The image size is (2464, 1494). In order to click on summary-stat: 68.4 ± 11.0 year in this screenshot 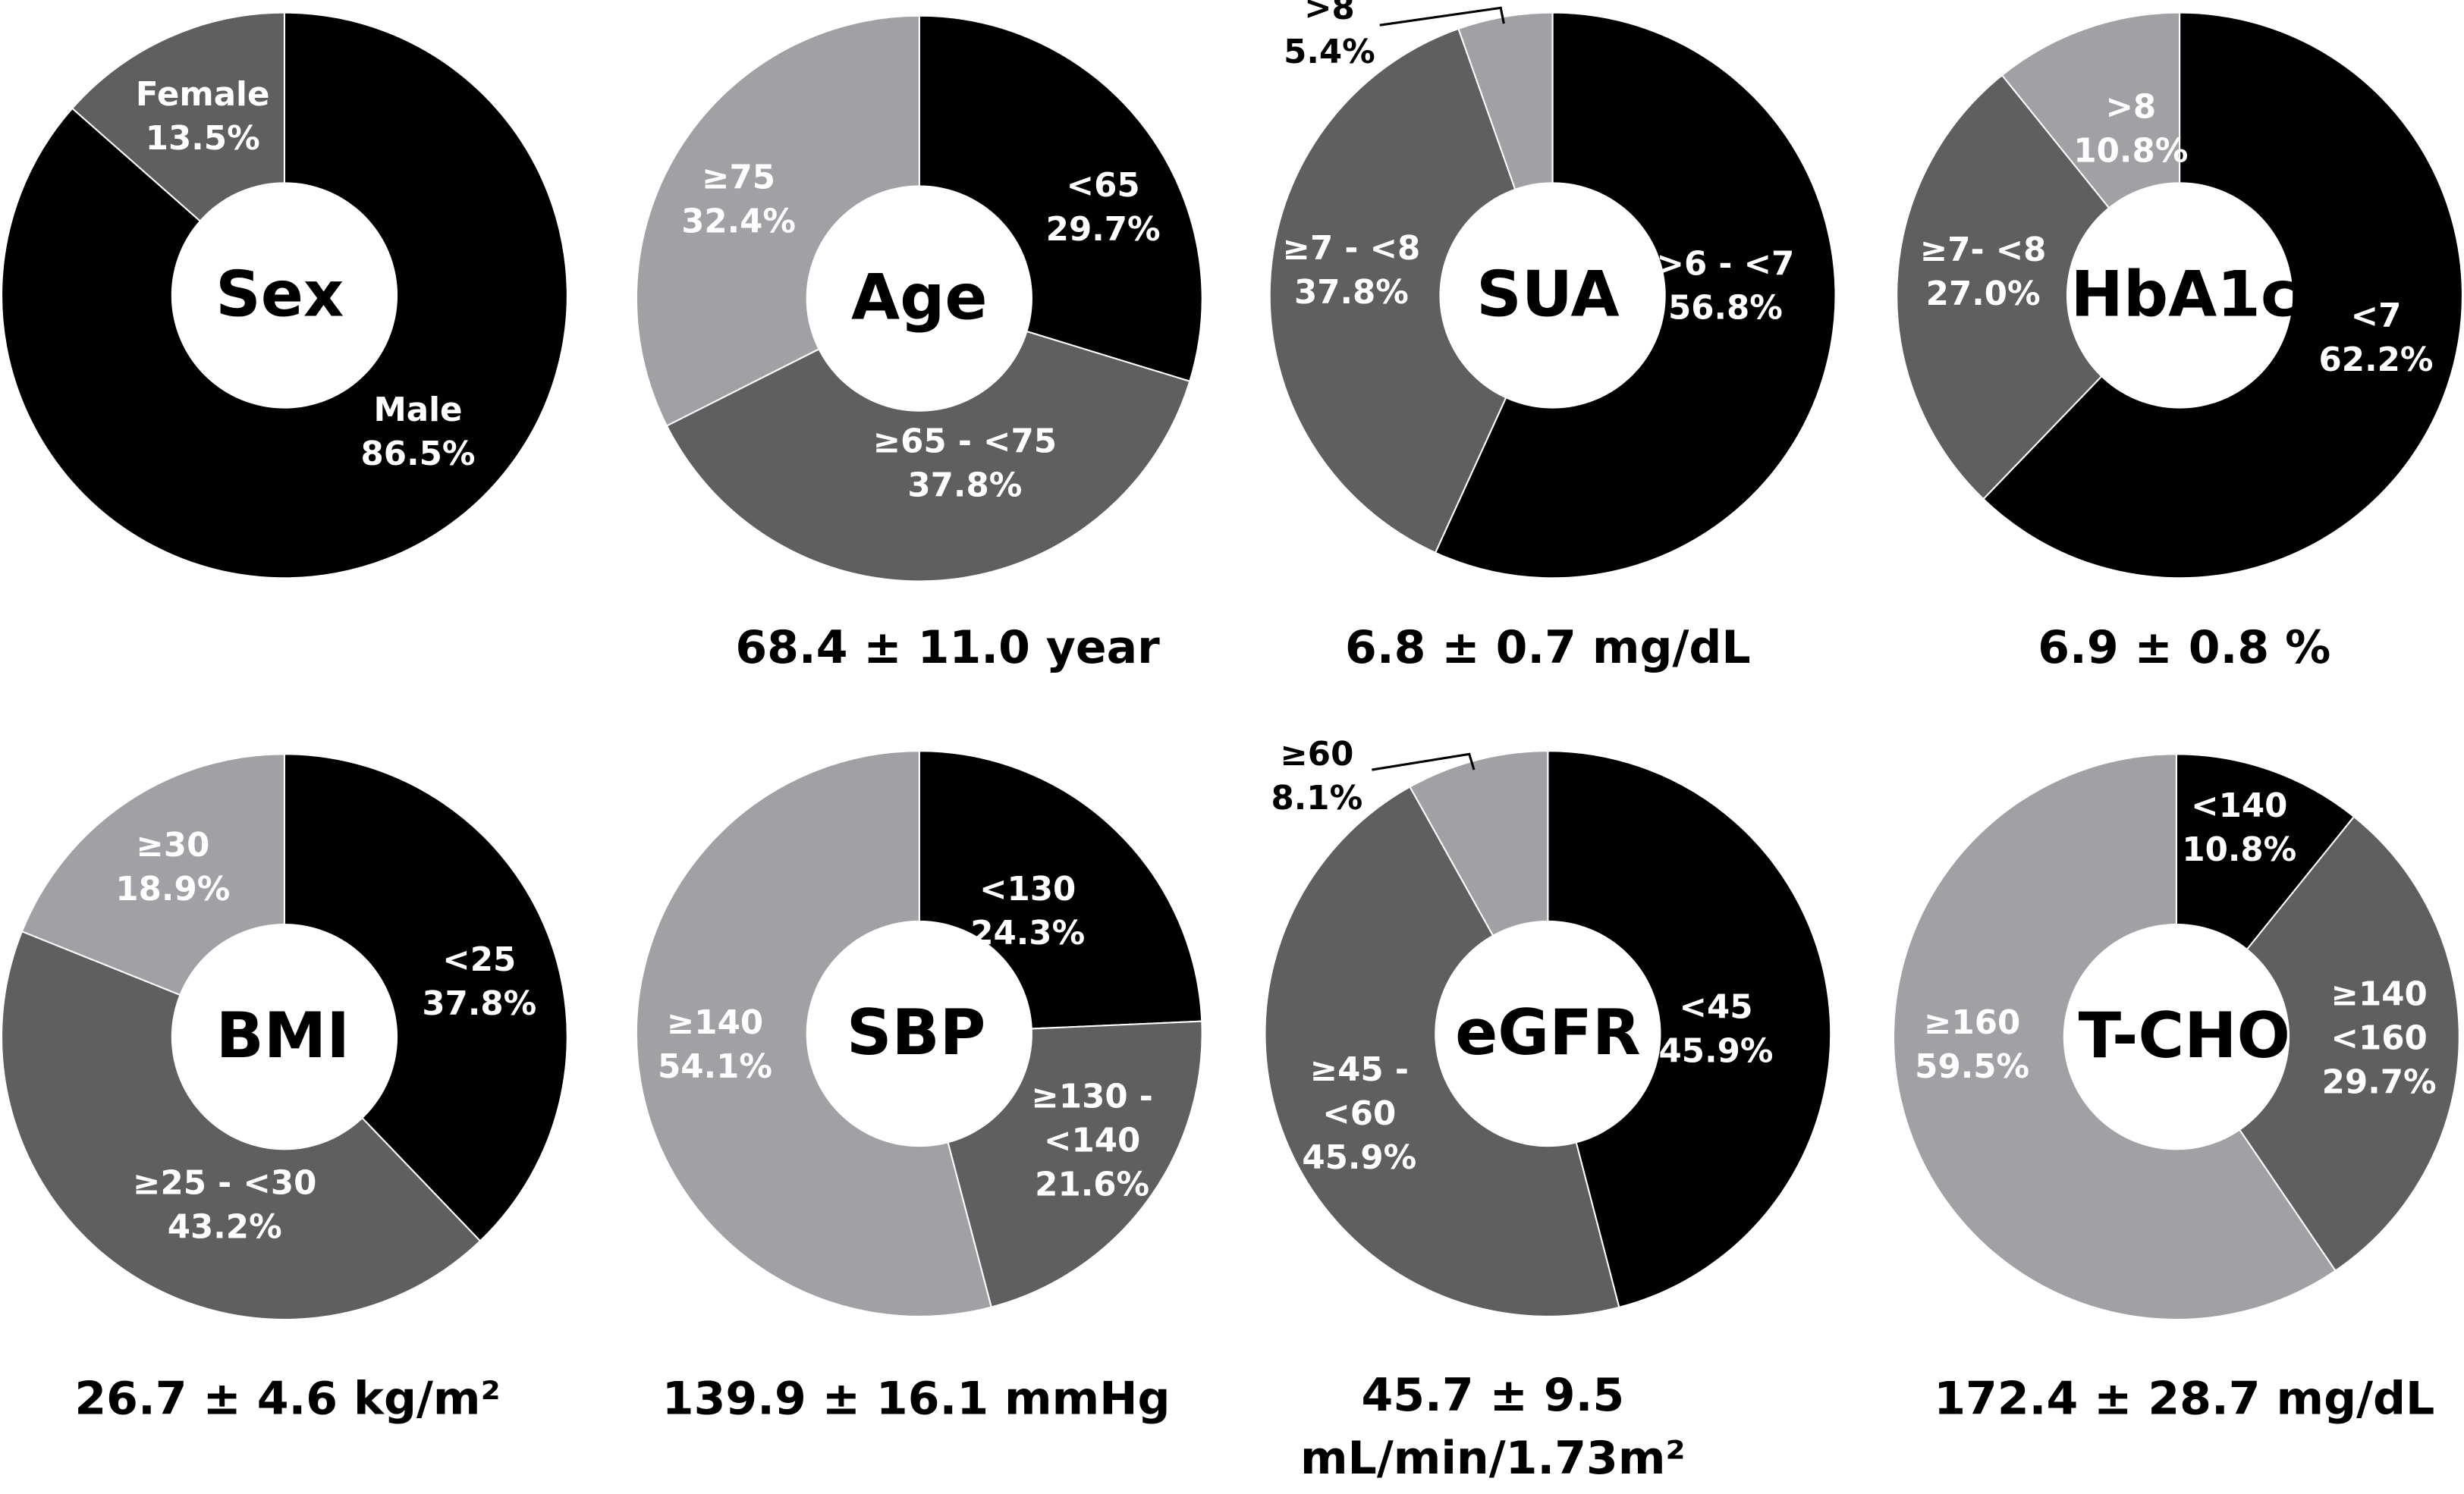, I will do `click(947, 647)`.